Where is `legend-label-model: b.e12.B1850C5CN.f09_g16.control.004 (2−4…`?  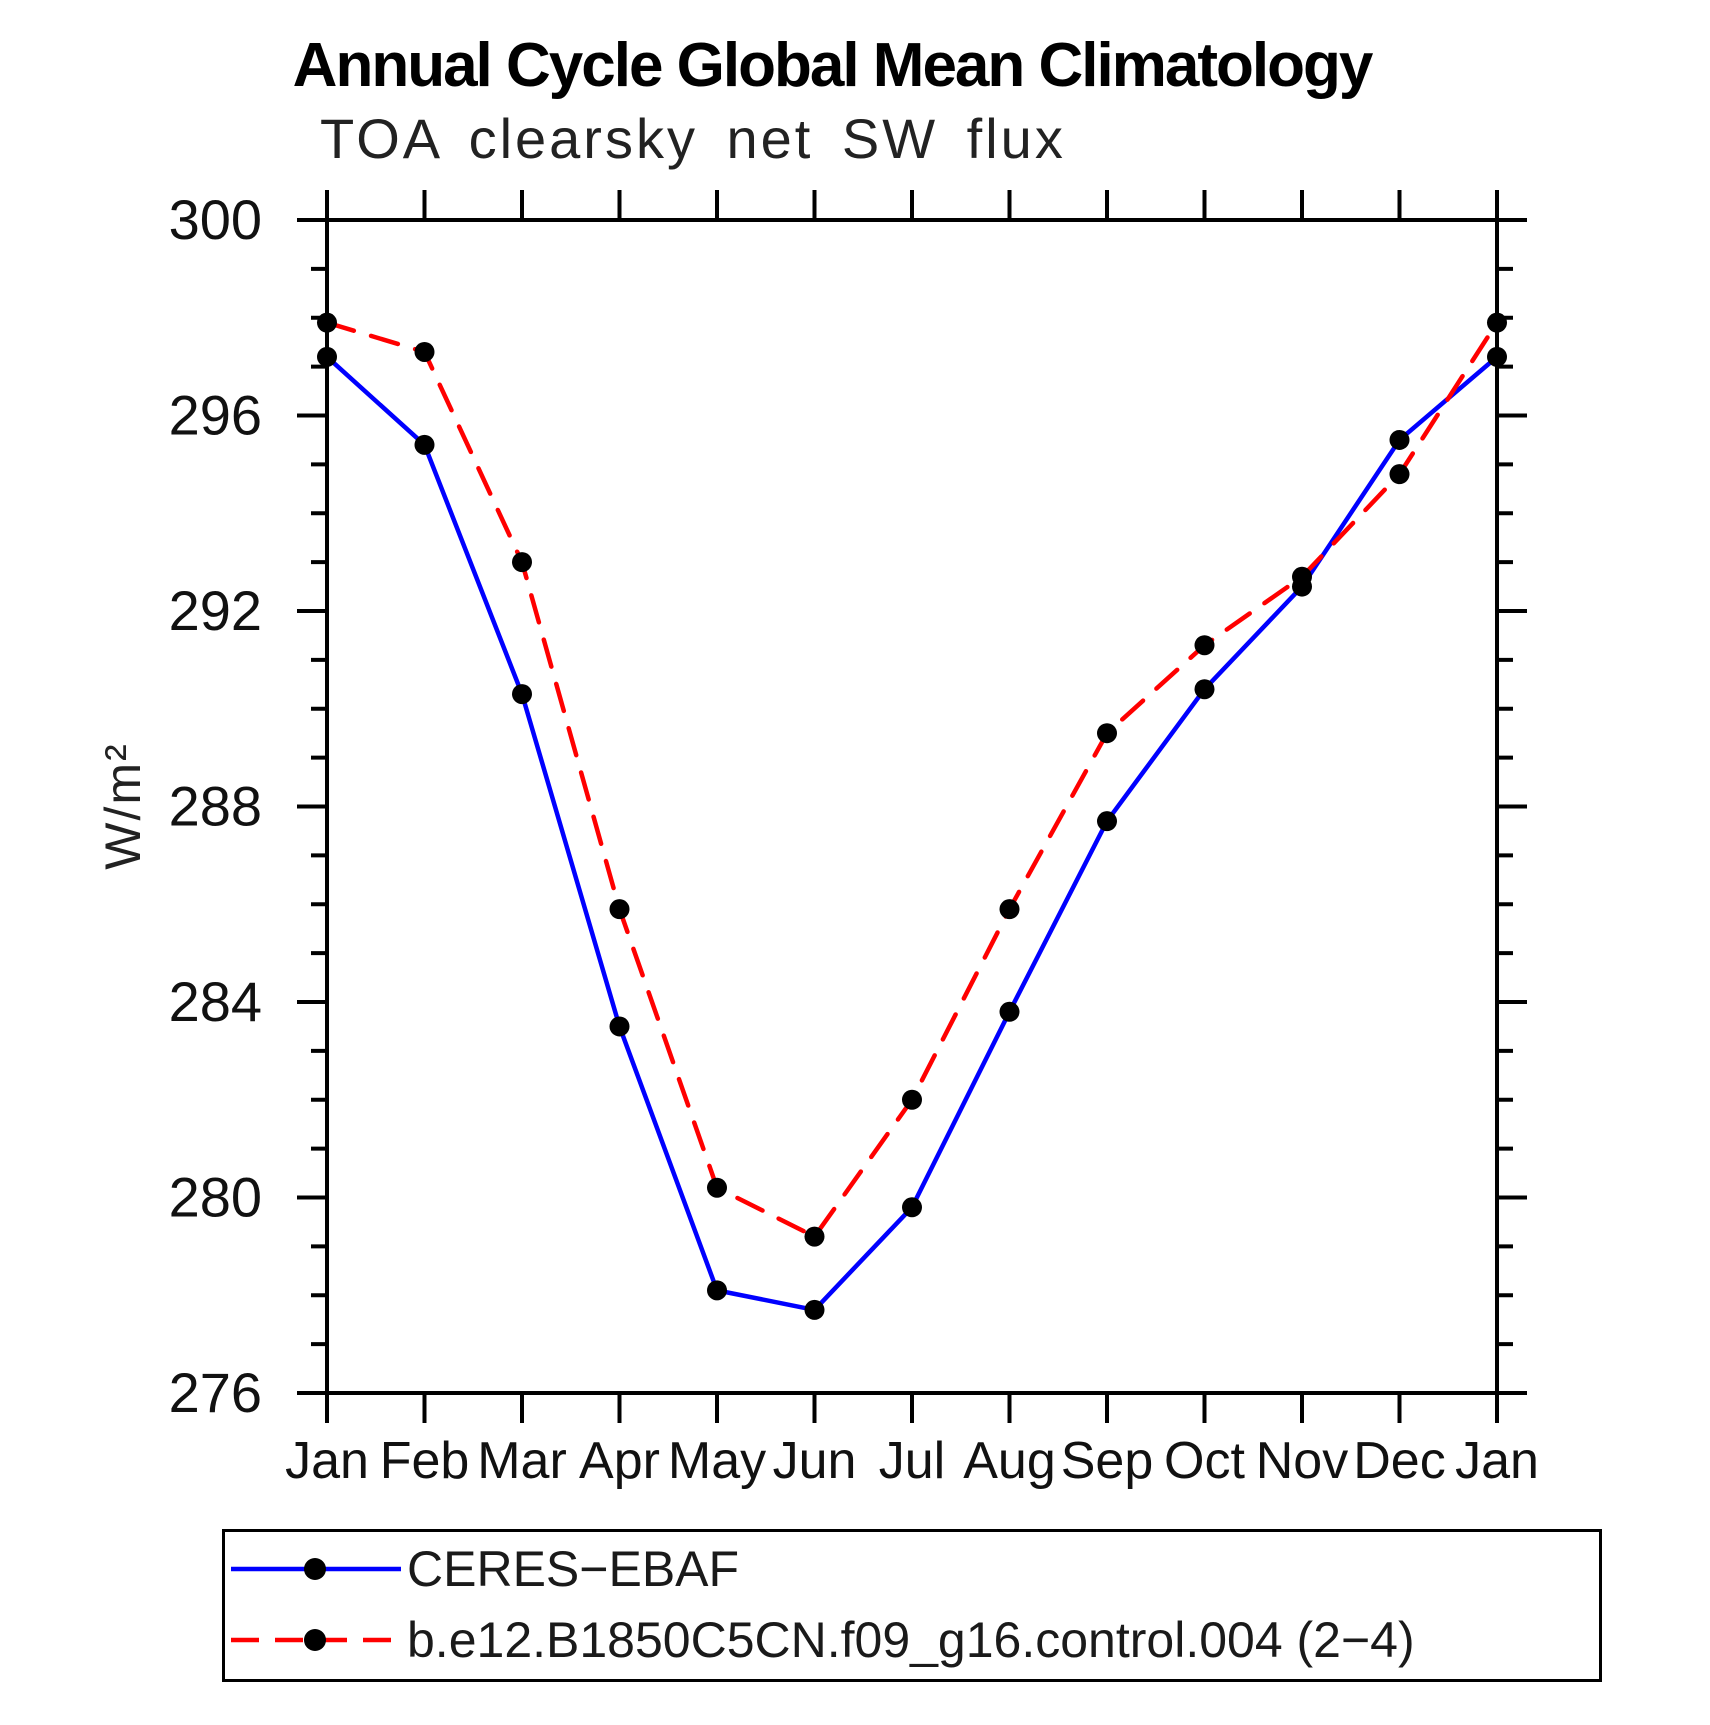 legend-label-model: b.e12.B1850C5CN.f09_g16.control.004 (2−4… is located at coordinates (911, 1640).